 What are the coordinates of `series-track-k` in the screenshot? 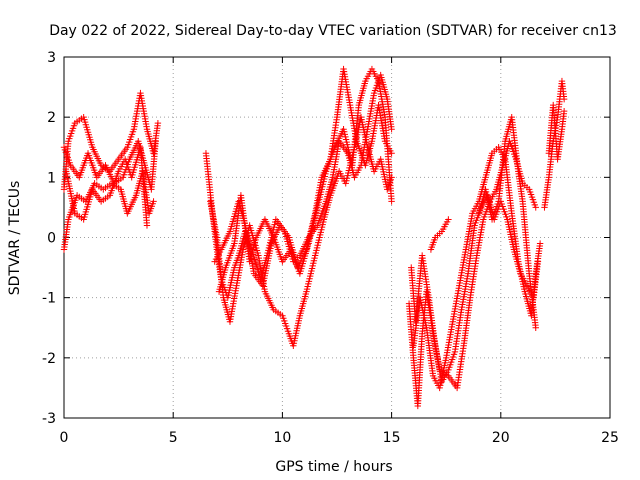 It's located at (477, 268).